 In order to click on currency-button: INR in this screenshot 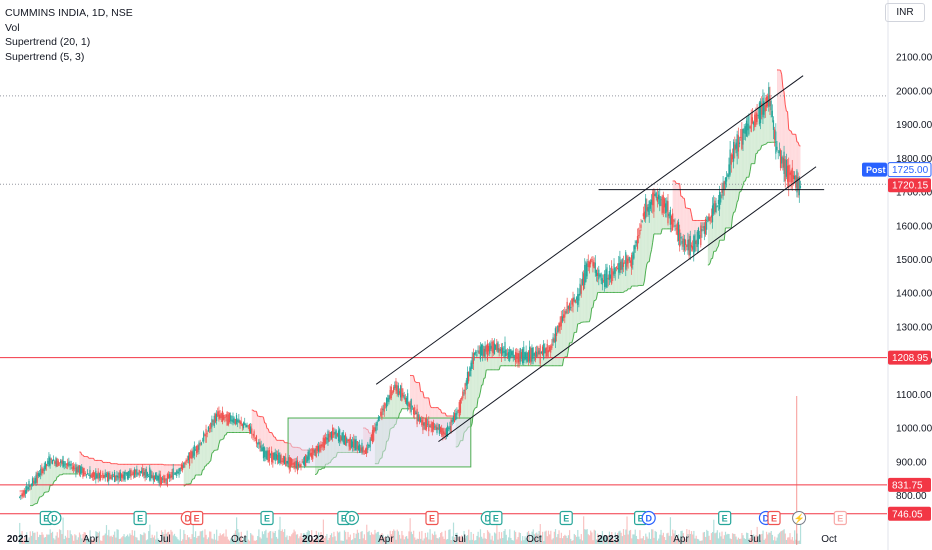, I will do `click(905, 12)`.